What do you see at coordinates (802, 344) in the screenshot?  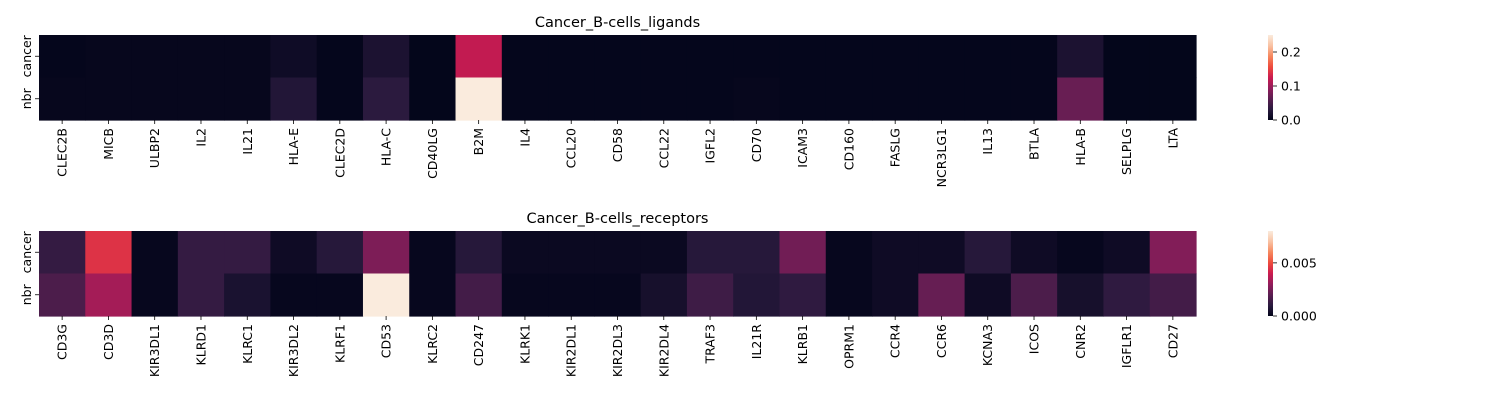 I see `column-label: KLRB1` at bounding box center [802, 344].